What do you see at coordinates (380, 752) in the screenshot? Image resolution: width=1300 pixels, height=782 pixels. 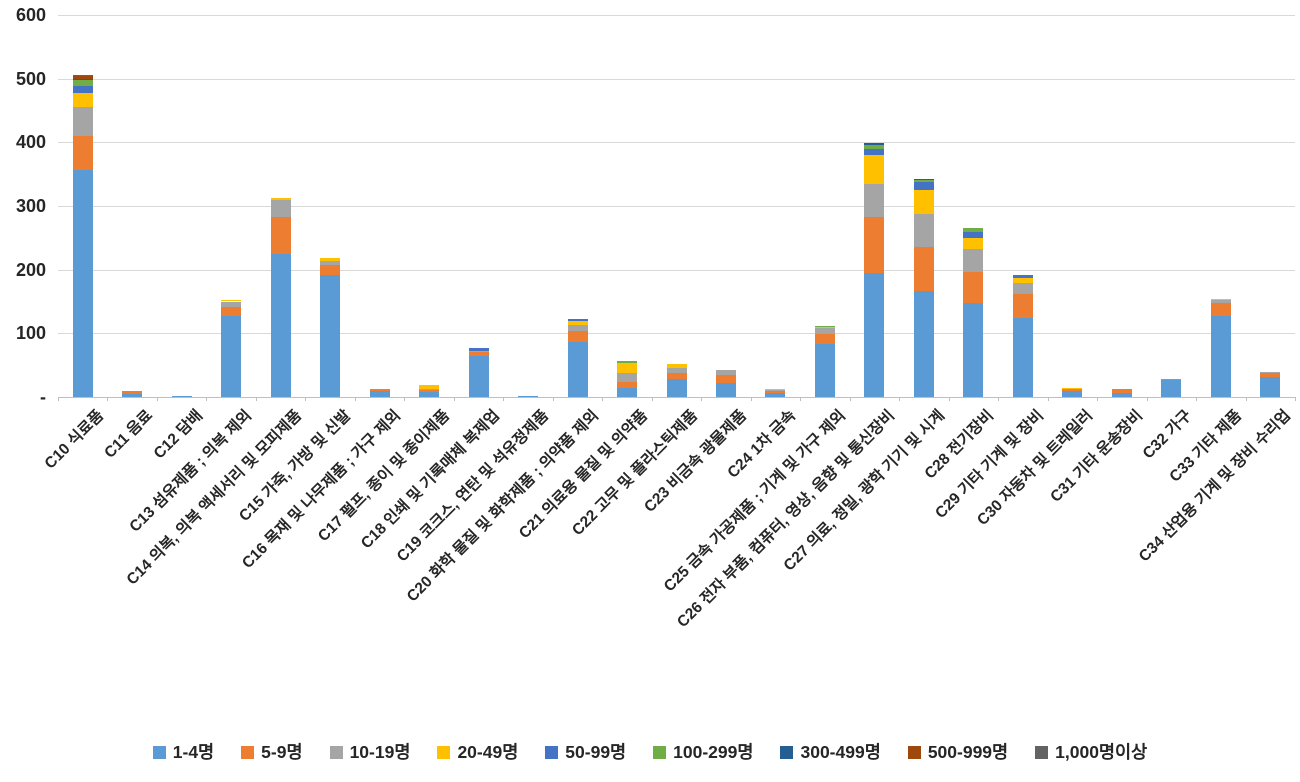 I see `legend-label: 10-19명` at bounding box center [380, 752].